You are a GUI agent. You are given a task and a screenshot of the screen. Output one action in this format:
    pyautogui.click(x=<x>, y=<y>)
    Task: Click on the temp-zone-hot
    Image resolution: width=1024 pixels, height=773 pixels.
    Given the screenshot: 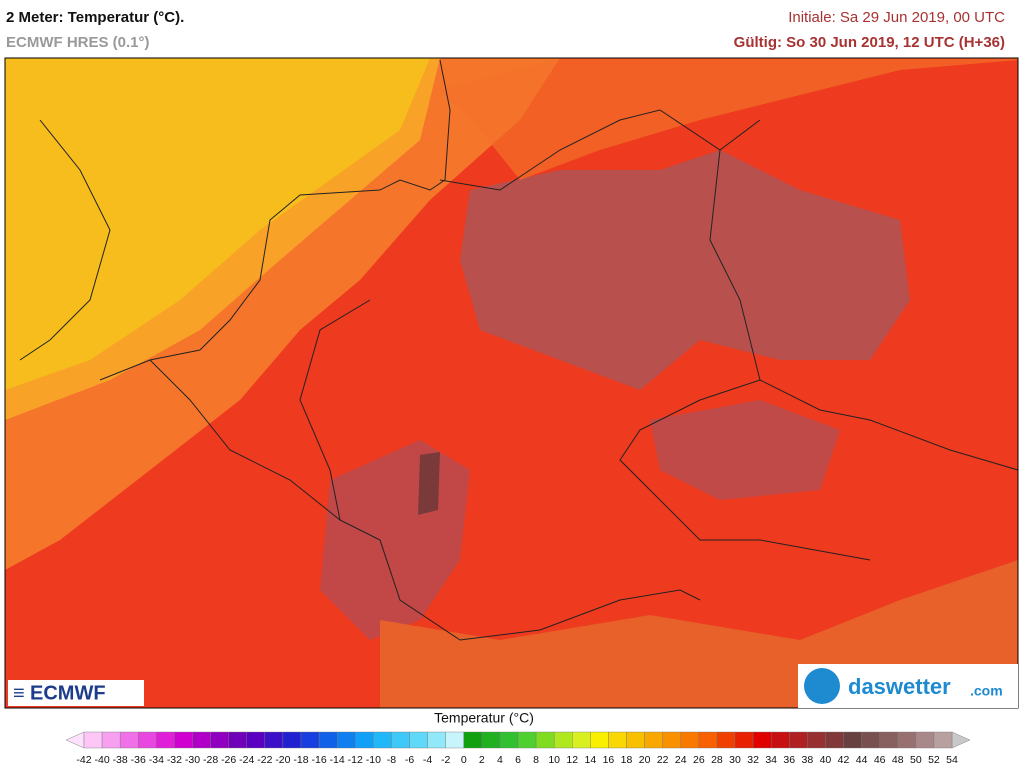 What is the action you would take?
    pyautogui.click(x=685, y=270)
    